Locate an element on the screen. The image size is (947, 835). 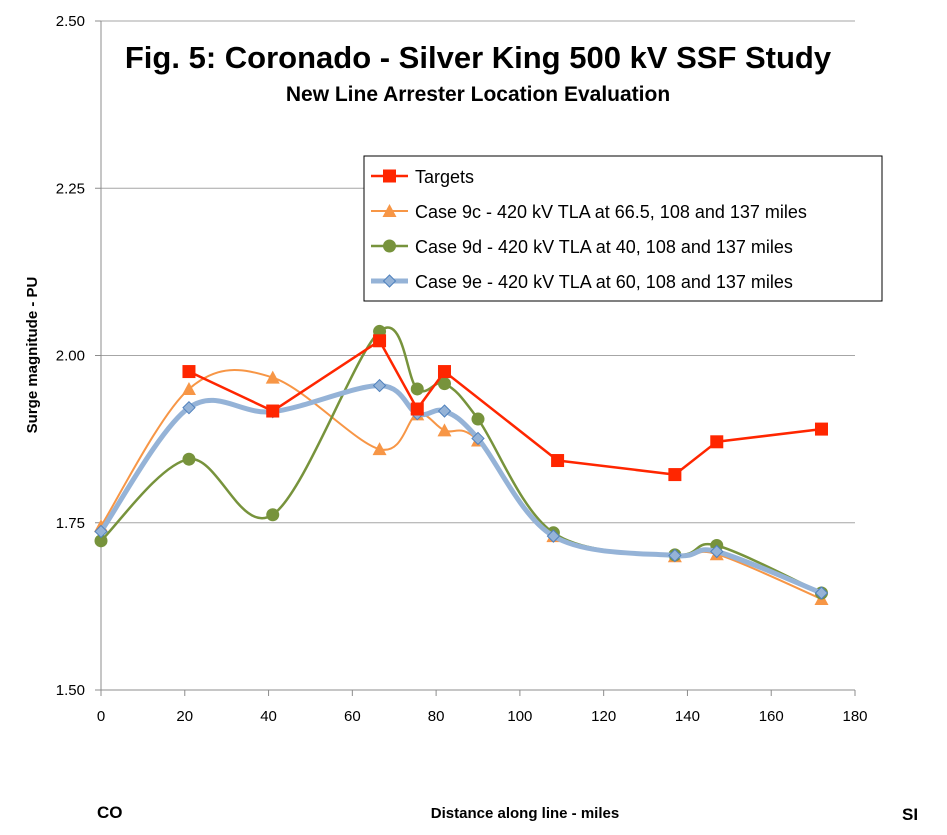
y-tick-label: 1.75 is located at coordinates (70, 523).